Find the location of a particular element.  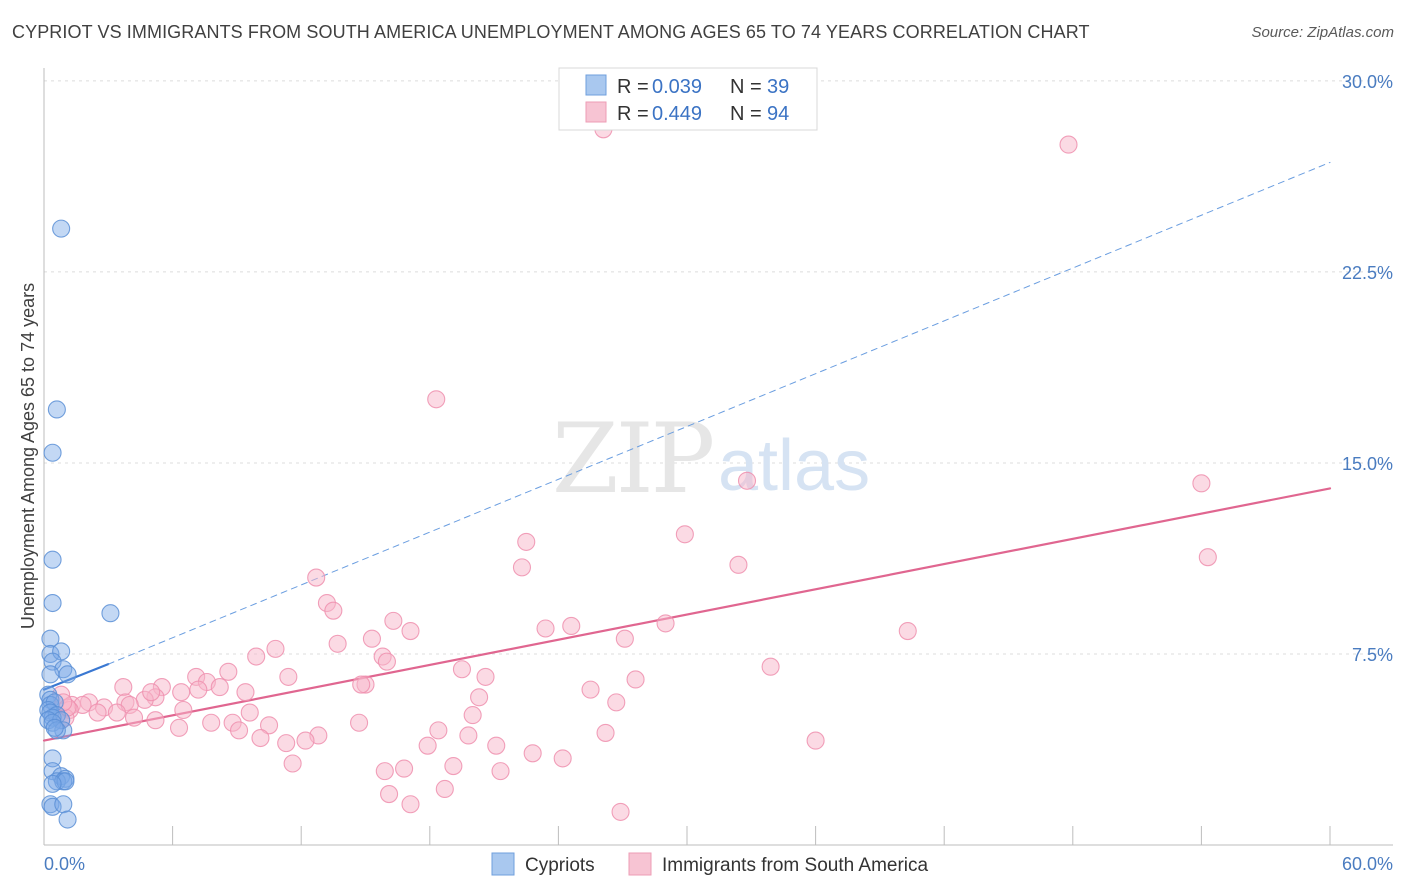

legend-r-label-cypriots: R = is located at coordinates (633, 87).